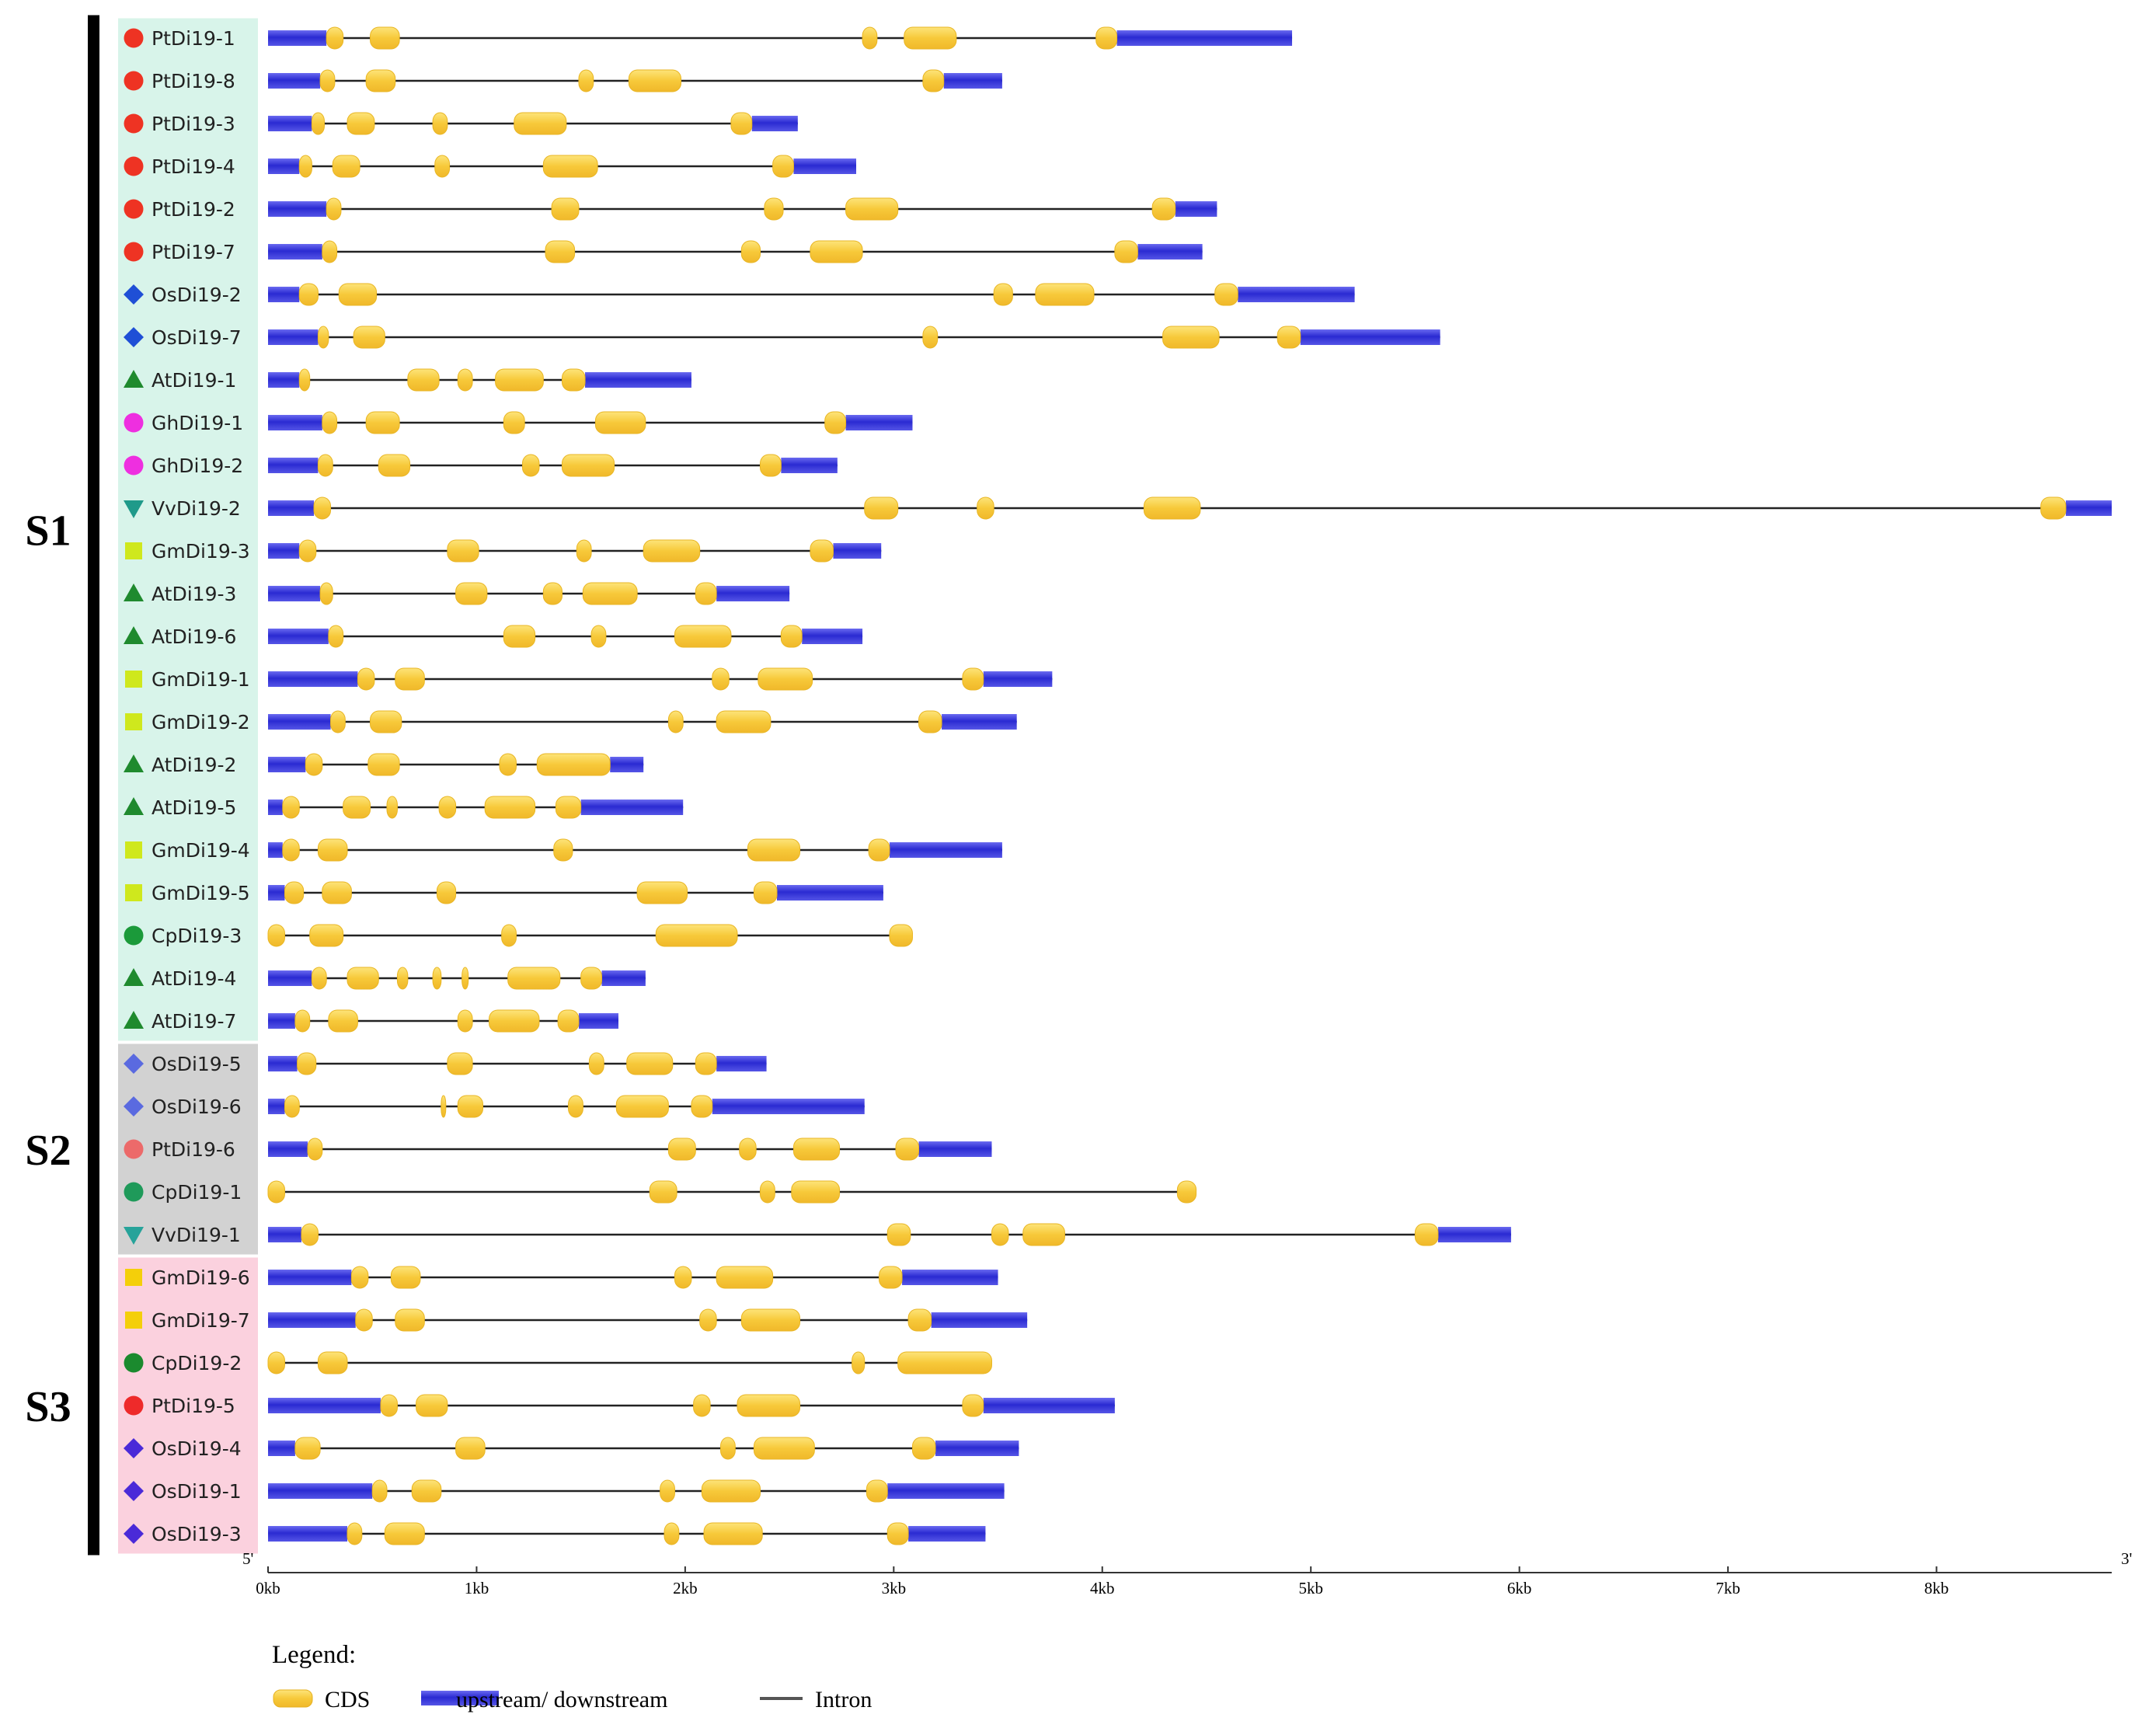 The height and width of the screenshot is (1735, 2156). Describe the element at coordinates (619, 1405) in the screenshot. I see `gene-row: PtDi19-5` at that location.